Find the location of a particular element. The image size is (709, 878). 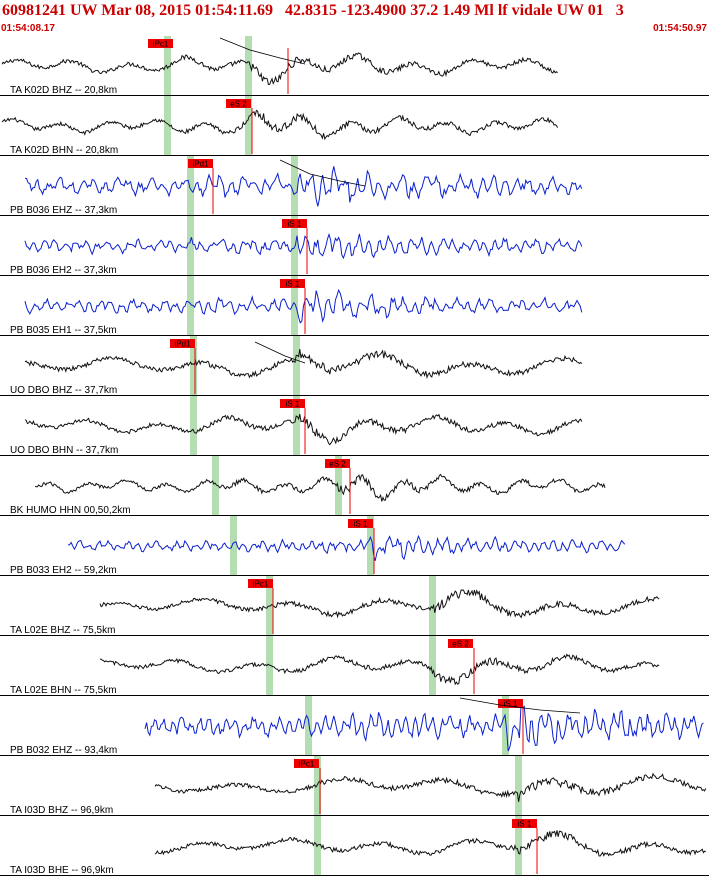

trace-row: iS 1 TA I03D BHE -- 96,9km is located at coordinates (354, 846).